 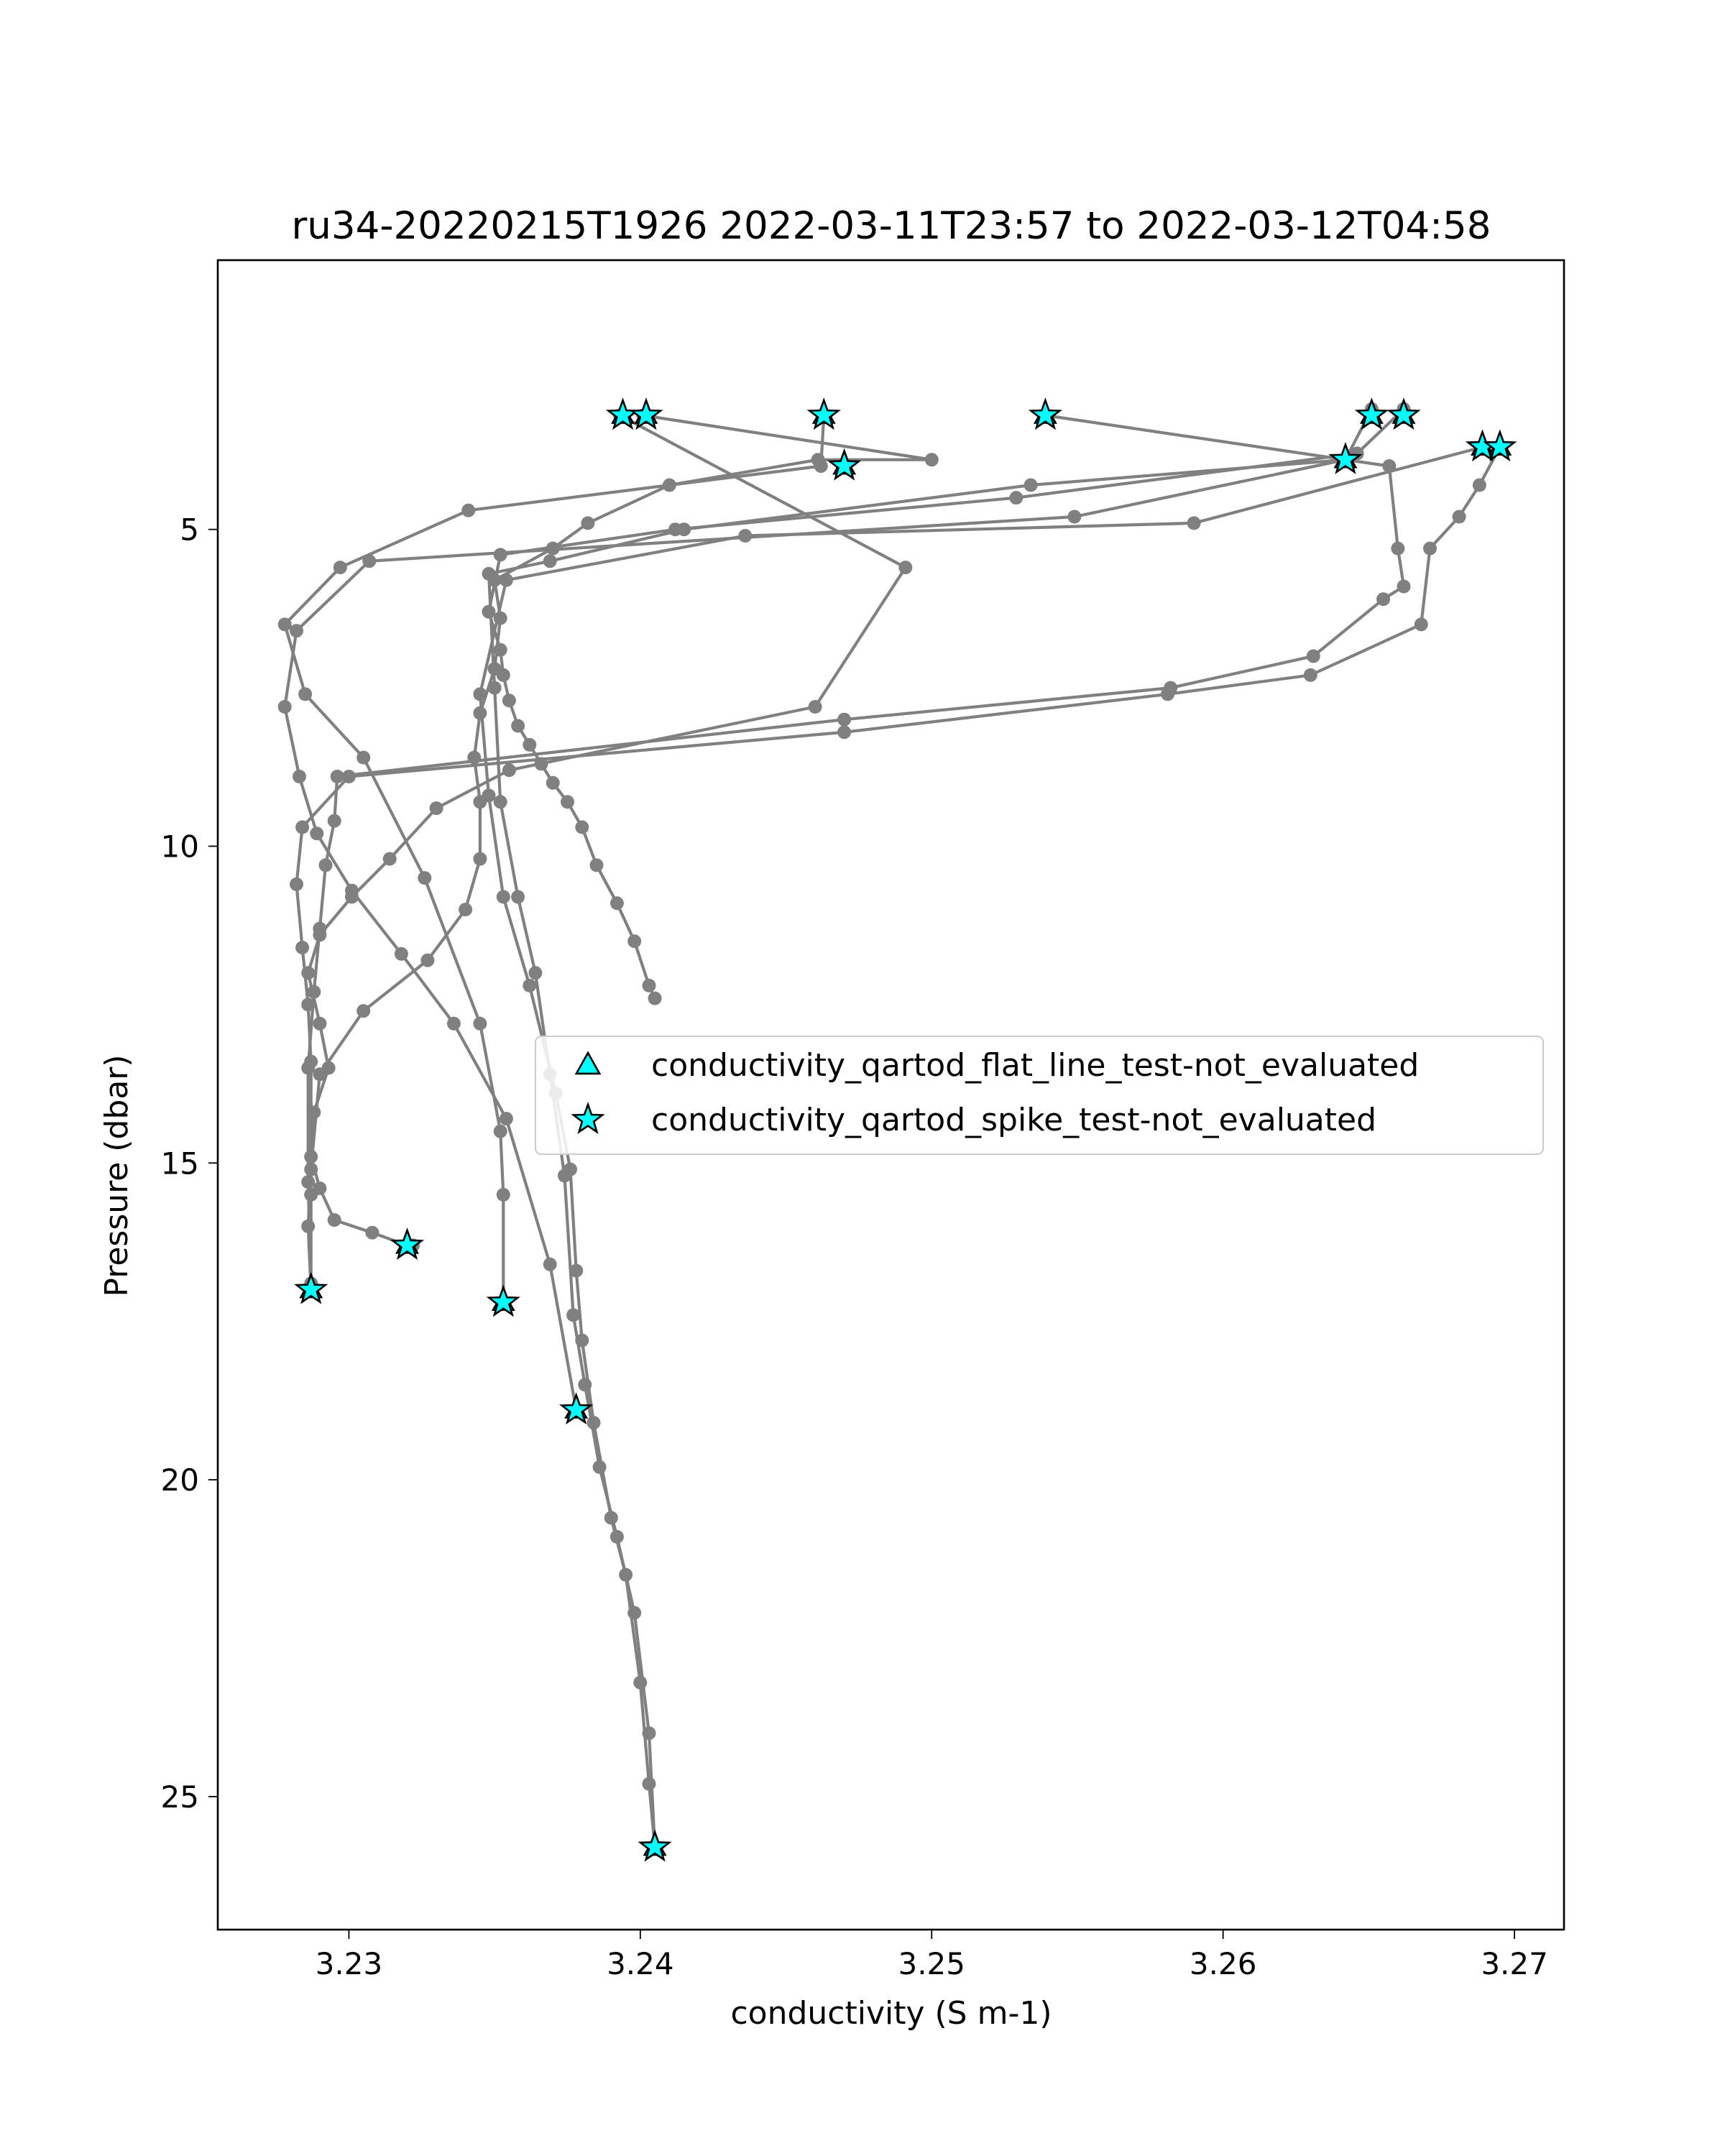 I want to click on y-tick-label: 10, so click(x=180, y=847).